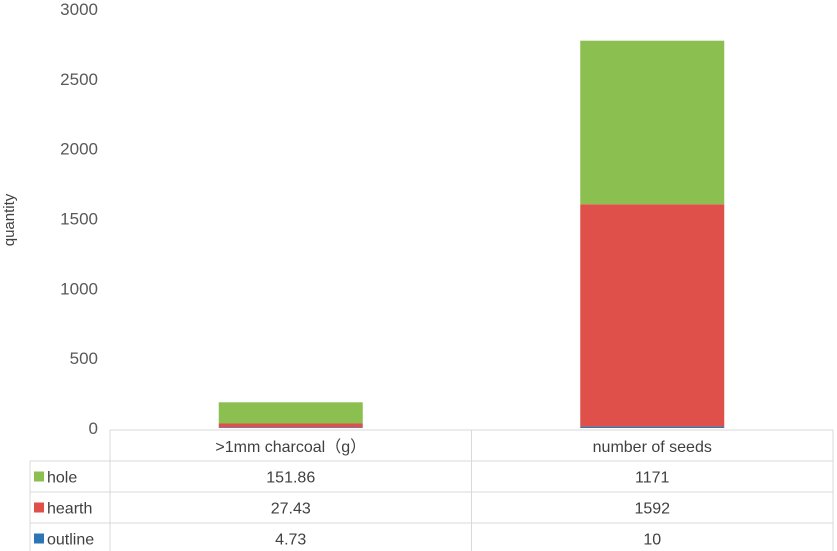 Image resolution: width=837 pixels, height=551 pixels. I want to click on legend-label: outline, so click(70, 540).